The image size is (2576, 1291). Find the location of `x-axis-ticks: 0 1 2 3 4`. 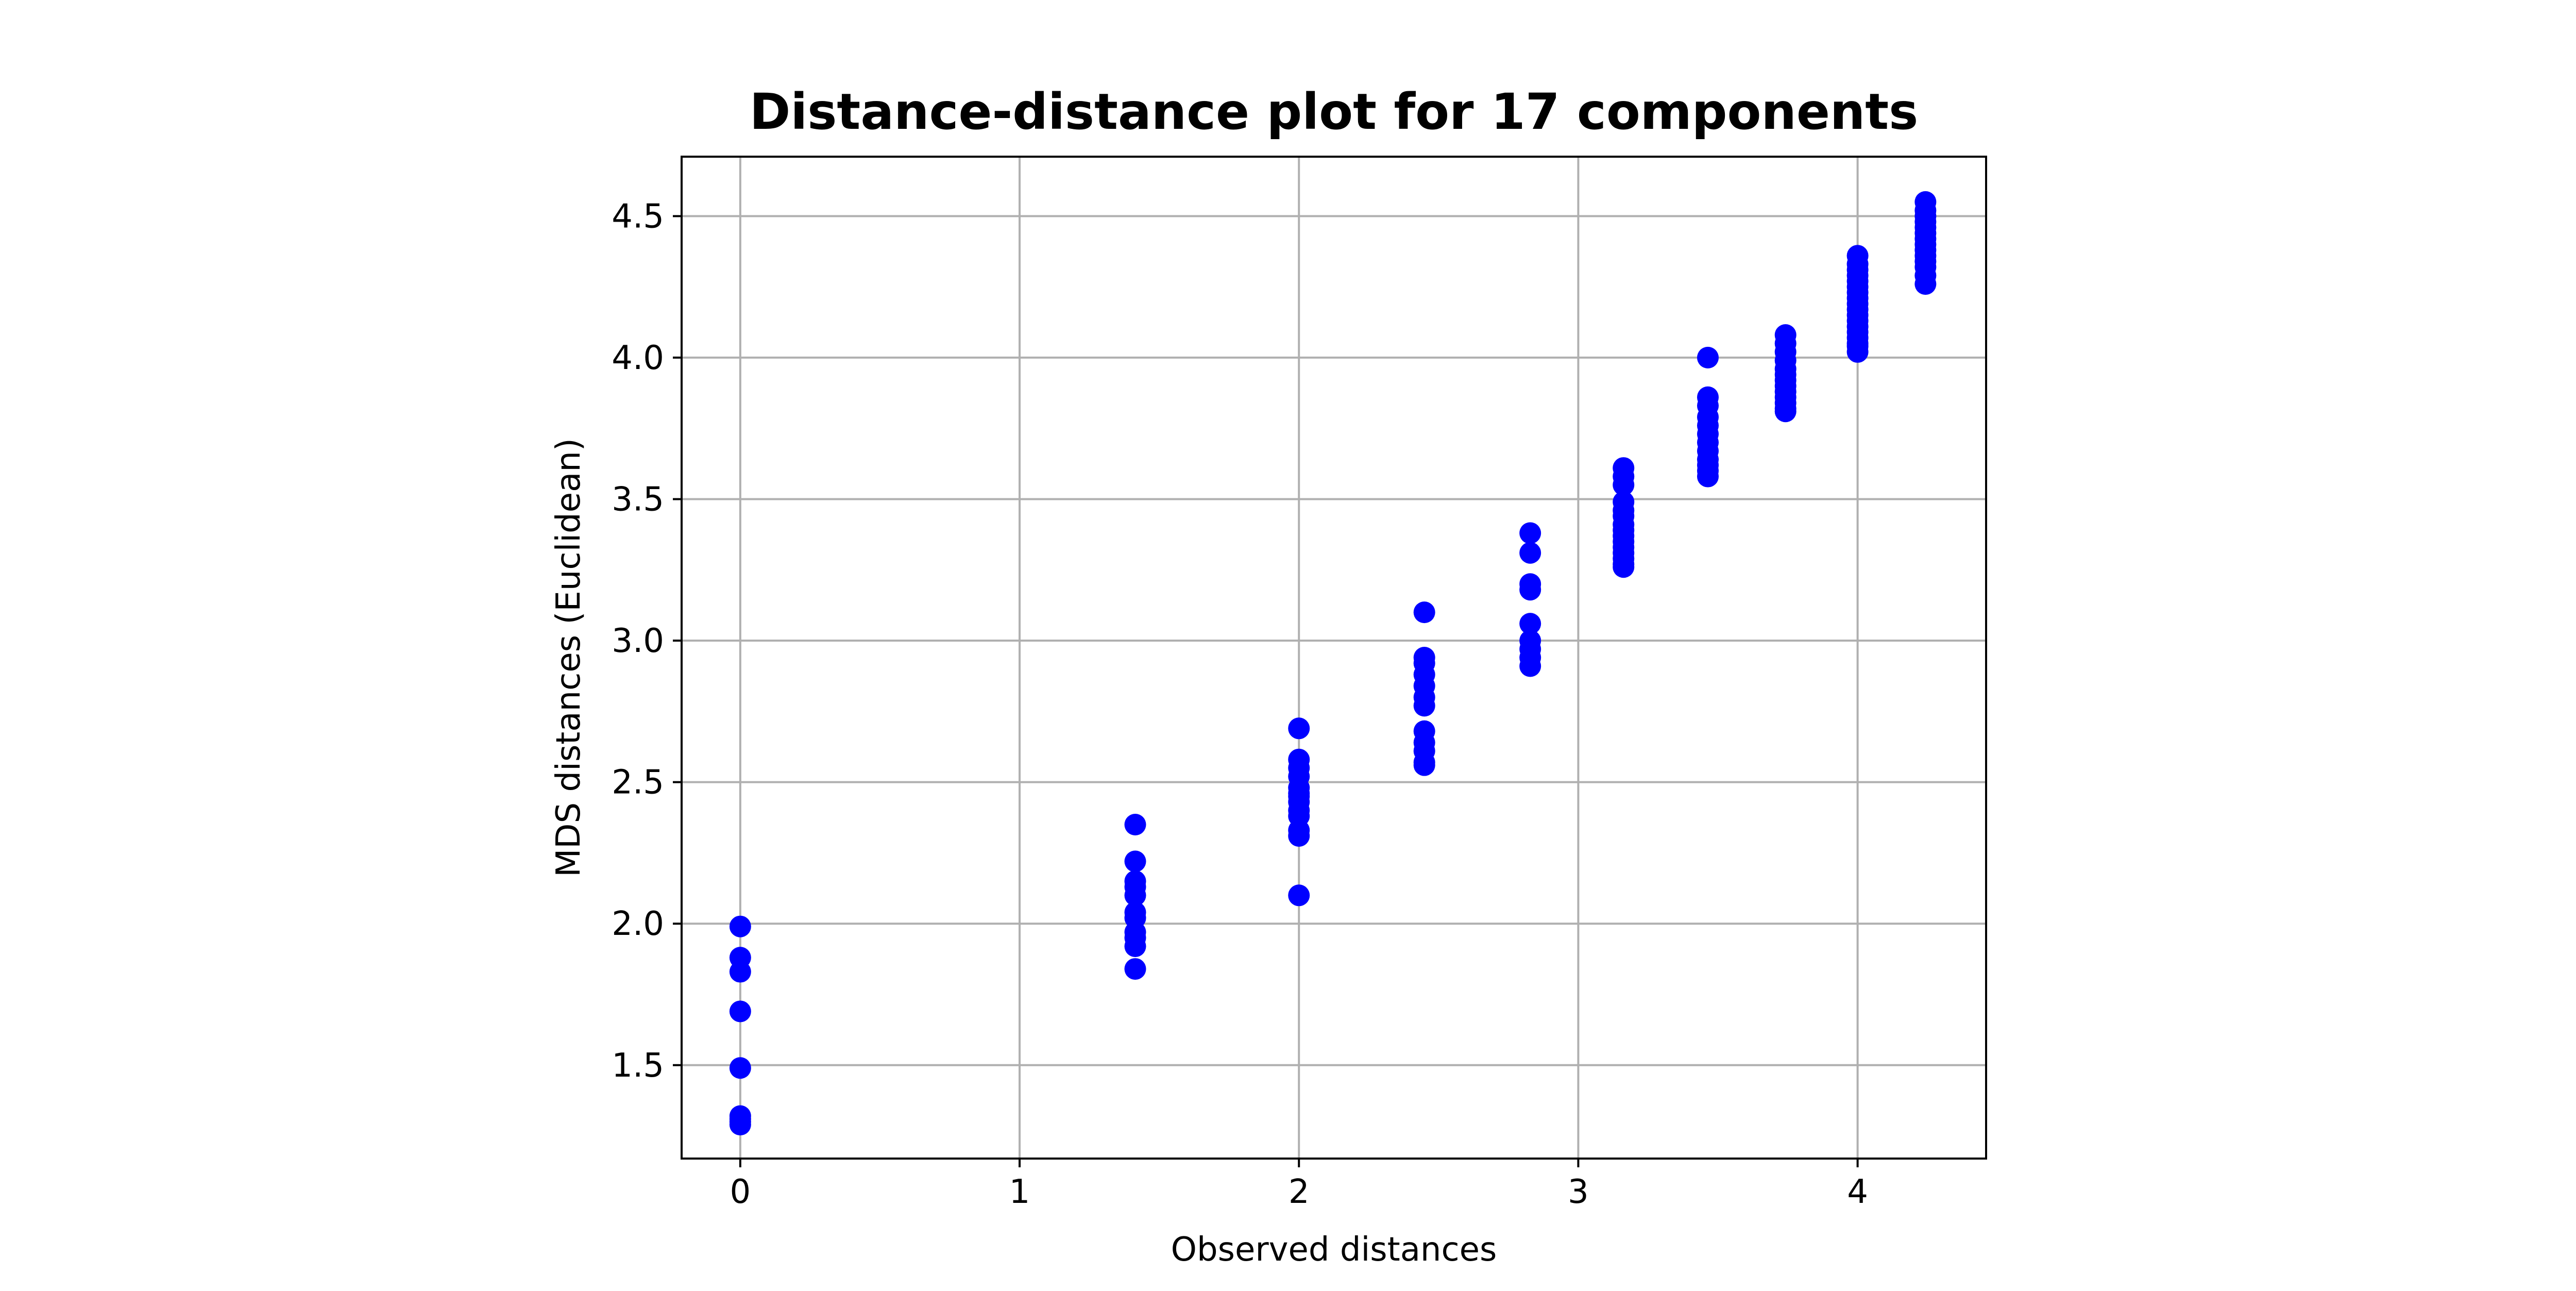

x-axis-ticks: 0 1 2 3 4 is located at coordinates (1299, 1185).